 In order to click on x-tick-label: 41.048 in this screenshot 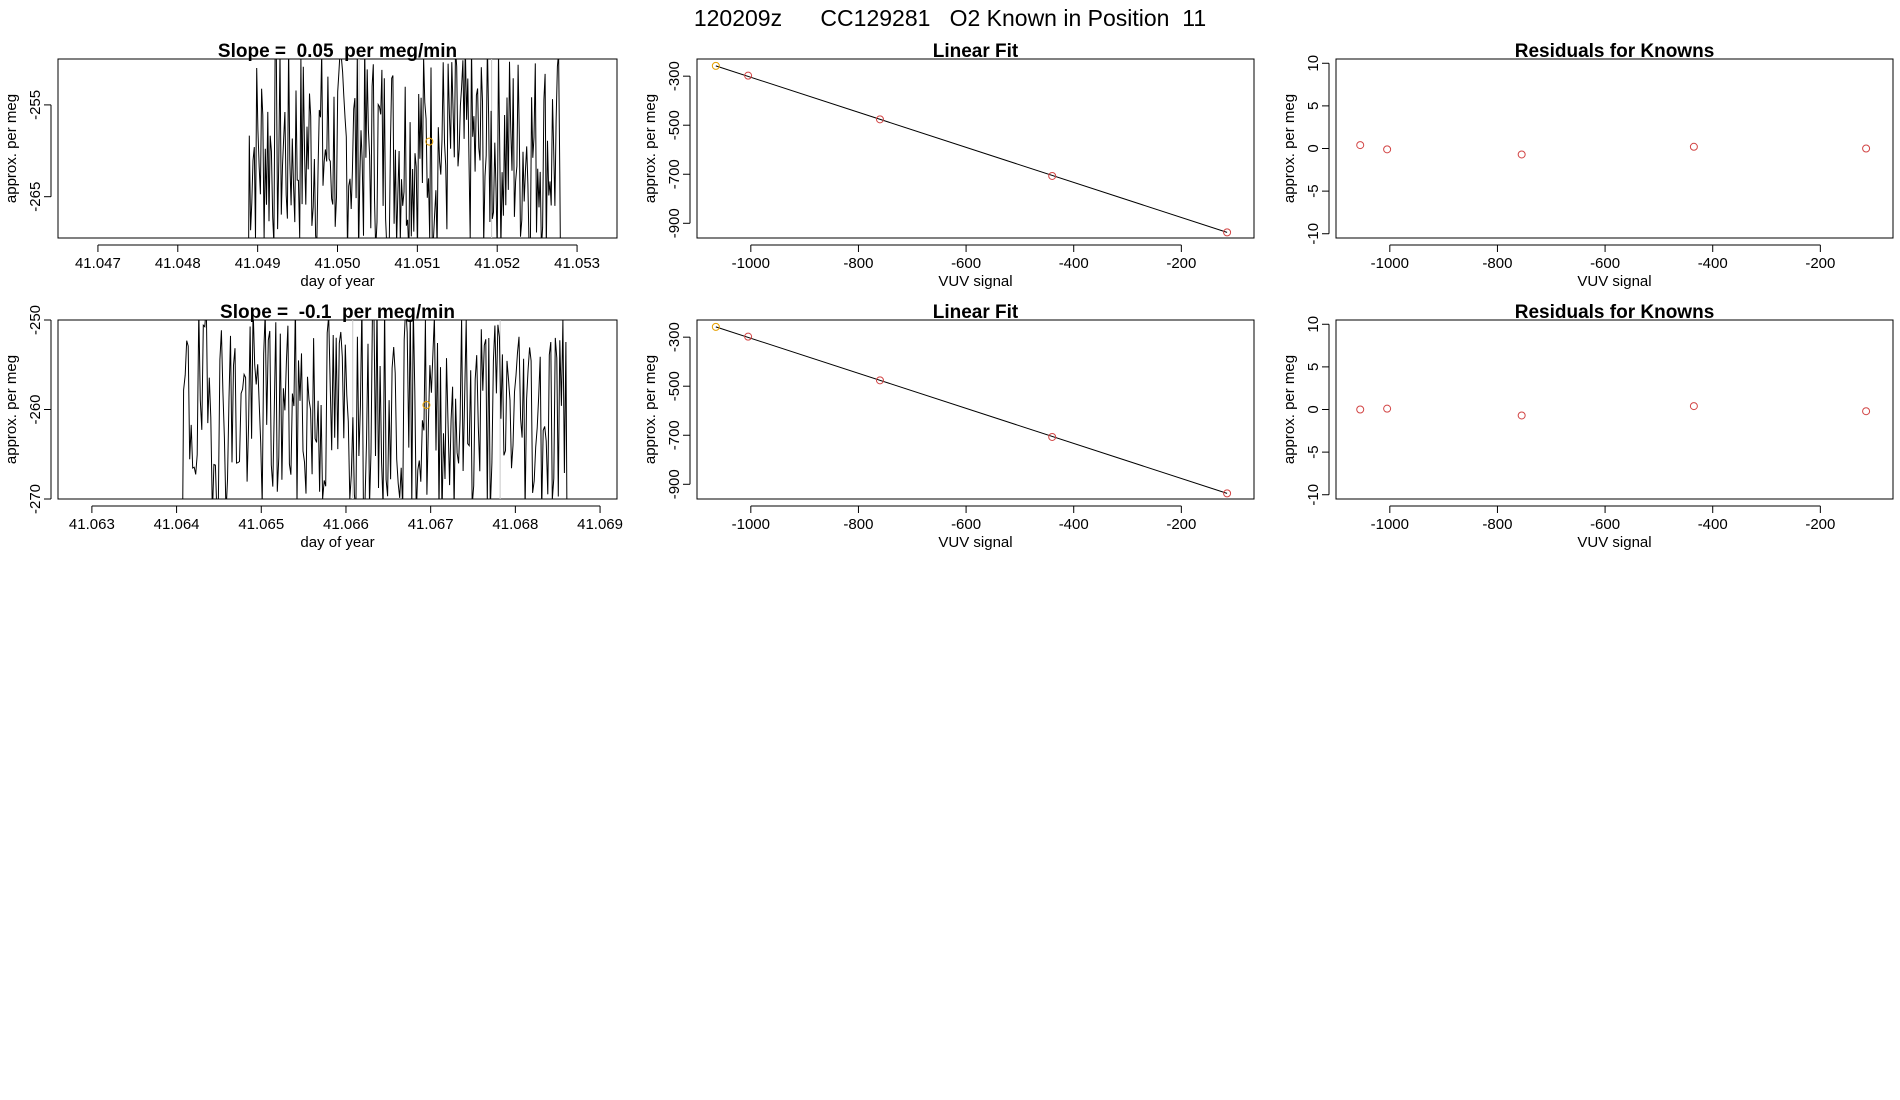, I will do `click(178, 263)`.